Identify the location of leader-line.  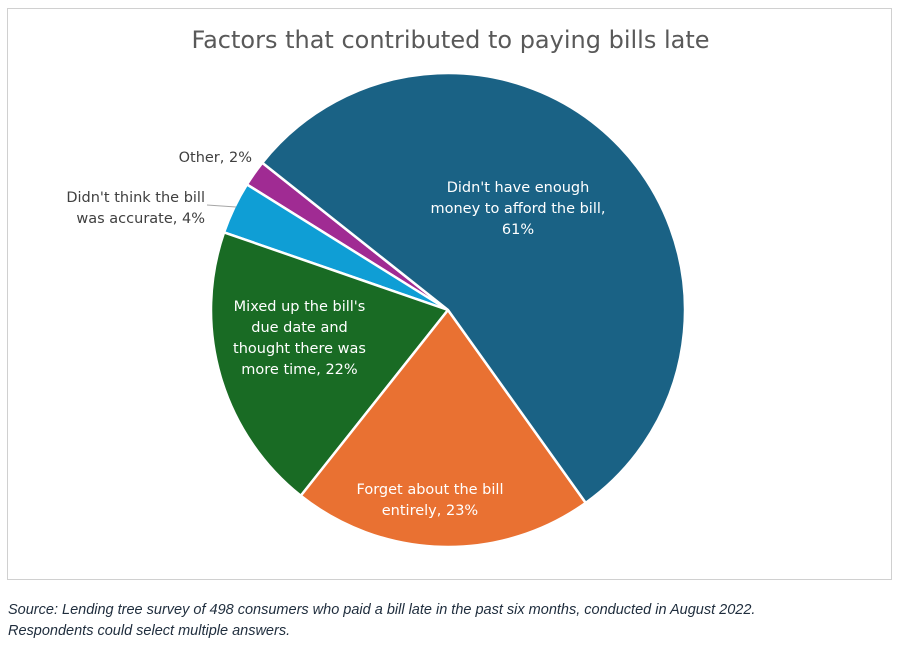
(221, 206).